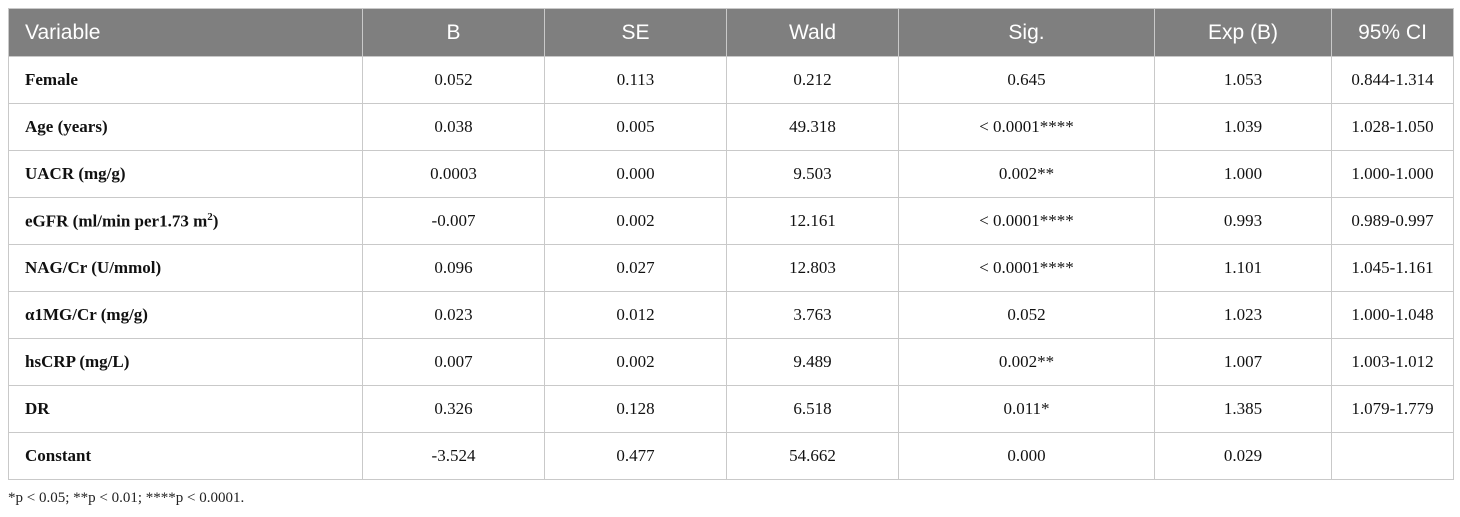  Describe the element at coordinates (75, 173) in the screenshot. I see `variable-label: UACR (mg/g)` at that location.